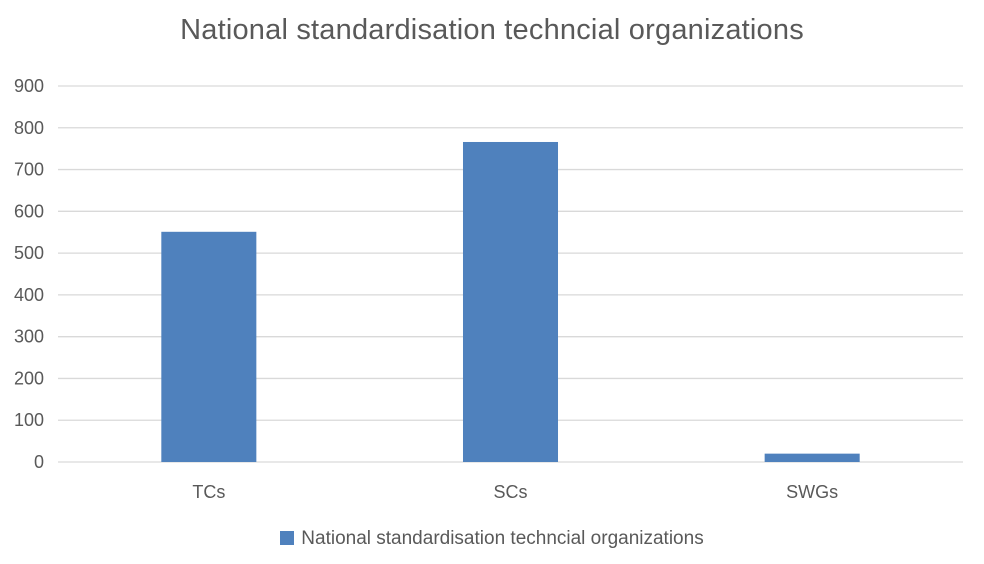  What do you see at coordinates (208, 492) in the screenshot?
I see `x-tick-label: TCs` at bounding box center [208, 492].